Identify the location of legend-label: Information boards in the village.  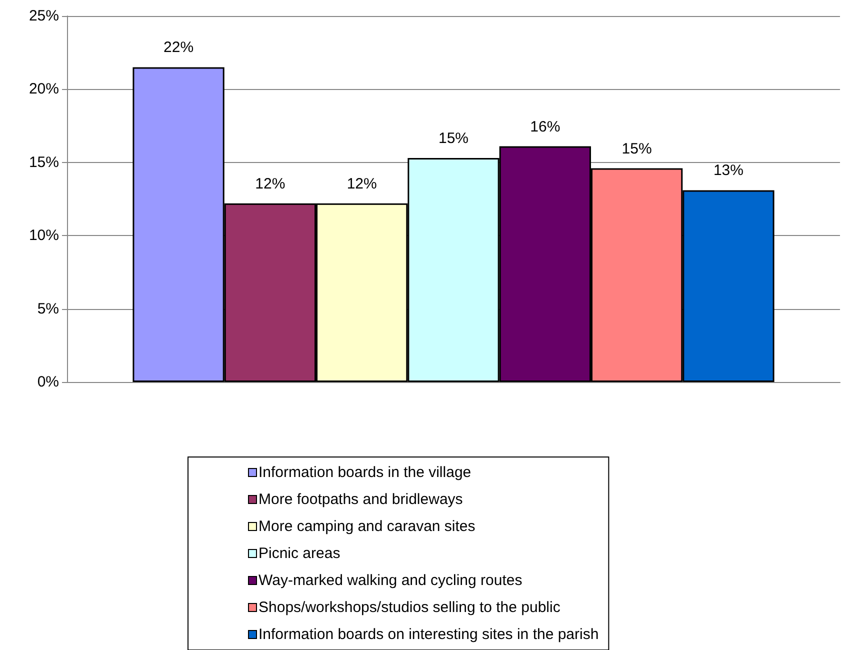
(365, 472).